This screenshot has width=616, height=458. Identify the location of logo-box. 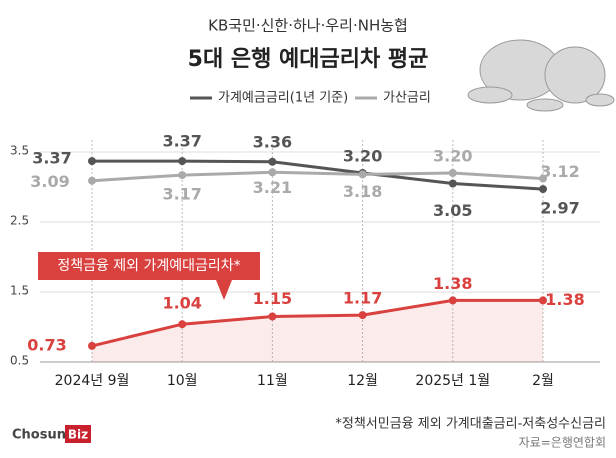
(78, 434).